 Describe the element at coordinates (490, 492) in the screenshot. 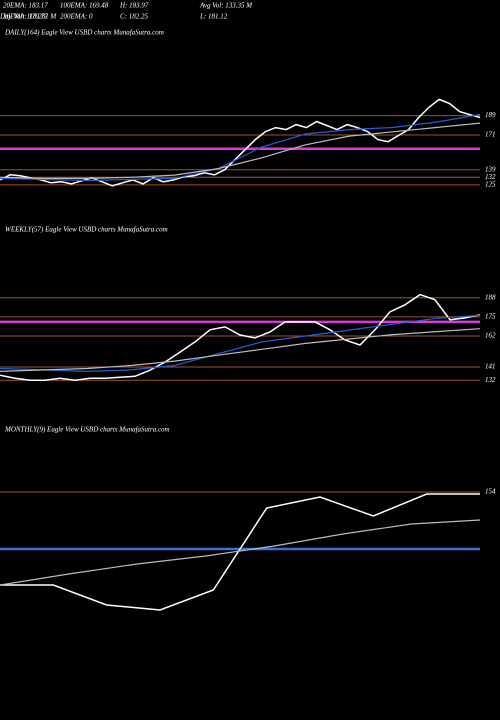

I see `y-tick-label: 154` at that location.